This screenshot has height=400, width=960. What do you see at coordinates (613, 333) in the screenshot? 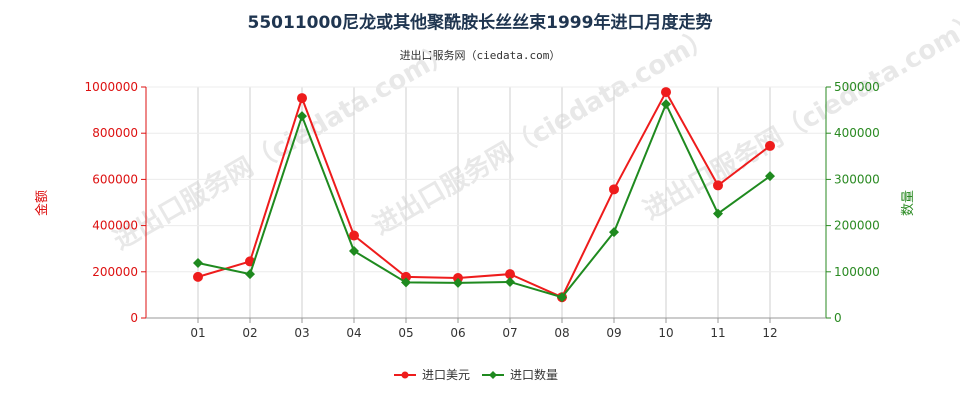
I see `x-tick-label: 09` at bounding box center [613, 333].